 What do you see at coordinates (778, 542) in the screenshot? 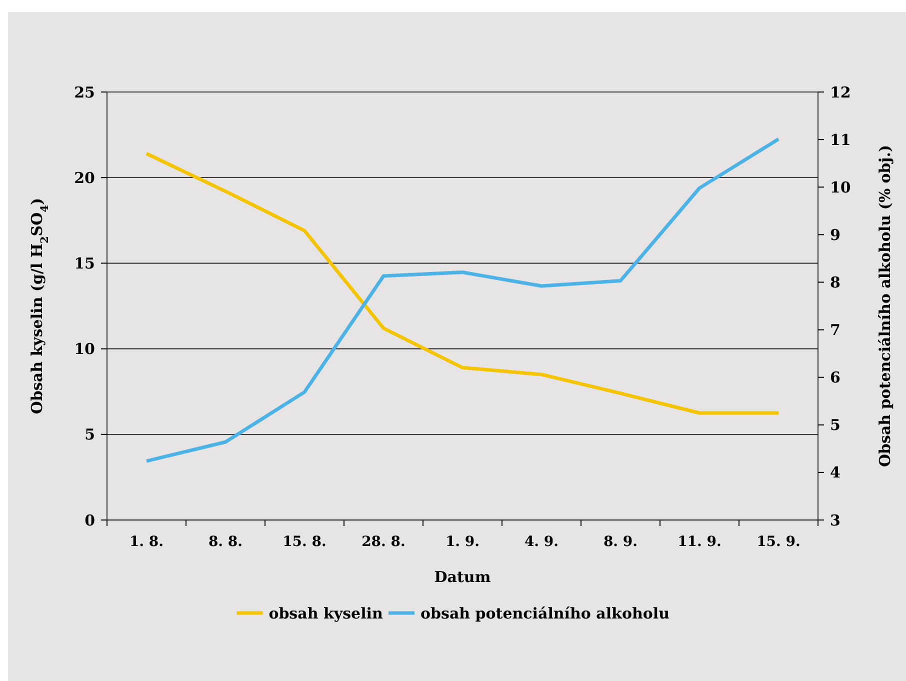
I see `x-tick-label: 15. 9.` at bounding box center [778, 542].